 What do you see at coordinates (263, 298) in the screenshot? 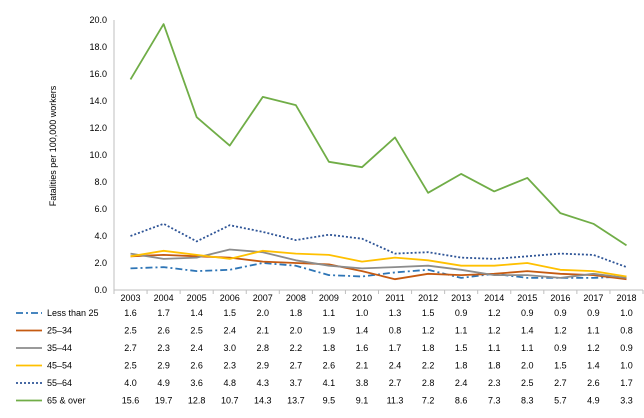
I see `x-tick-label: 2007` at bounding box center [263, 298].